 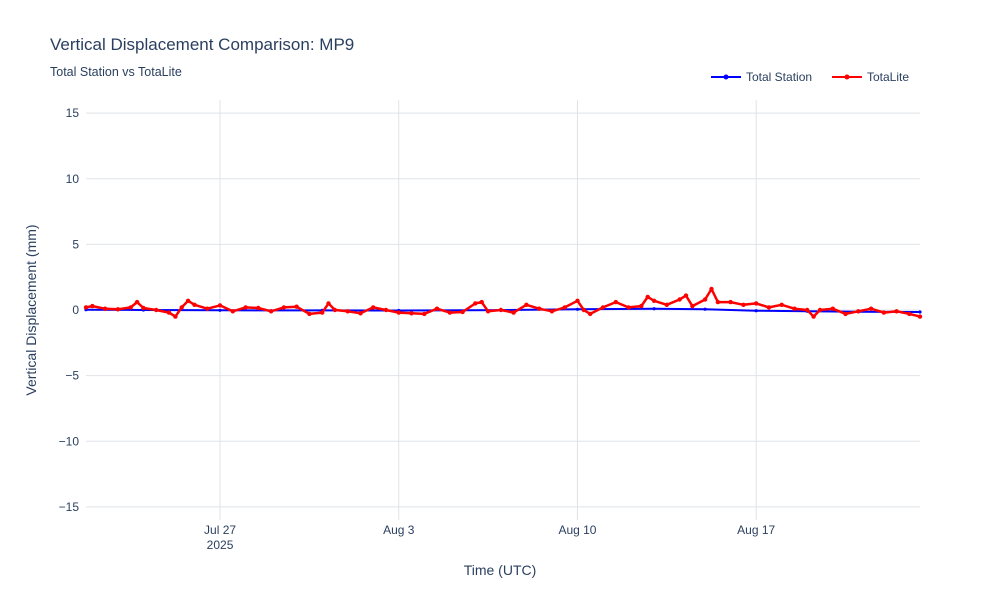 I want to click on x-tick-label: Aug 3, so click(x=399, y=530).